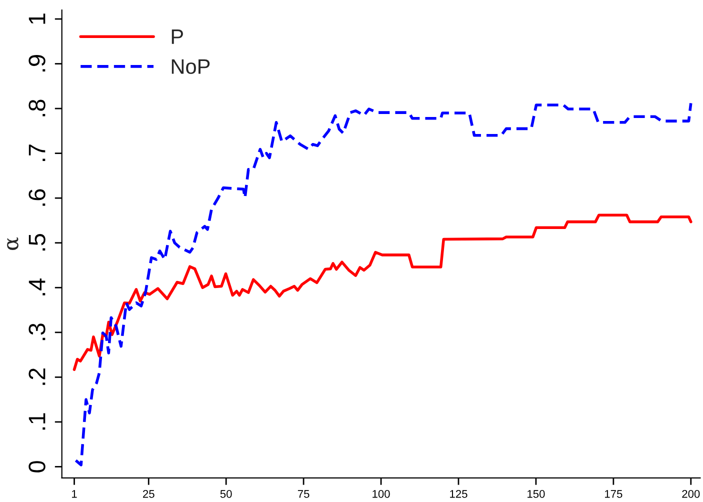 This screenshot has width=703, height=502. What do you see at coordinates (37, 421) in the screenshot?
I see `y-tick-label: .1` at bounding box center [37, 421].